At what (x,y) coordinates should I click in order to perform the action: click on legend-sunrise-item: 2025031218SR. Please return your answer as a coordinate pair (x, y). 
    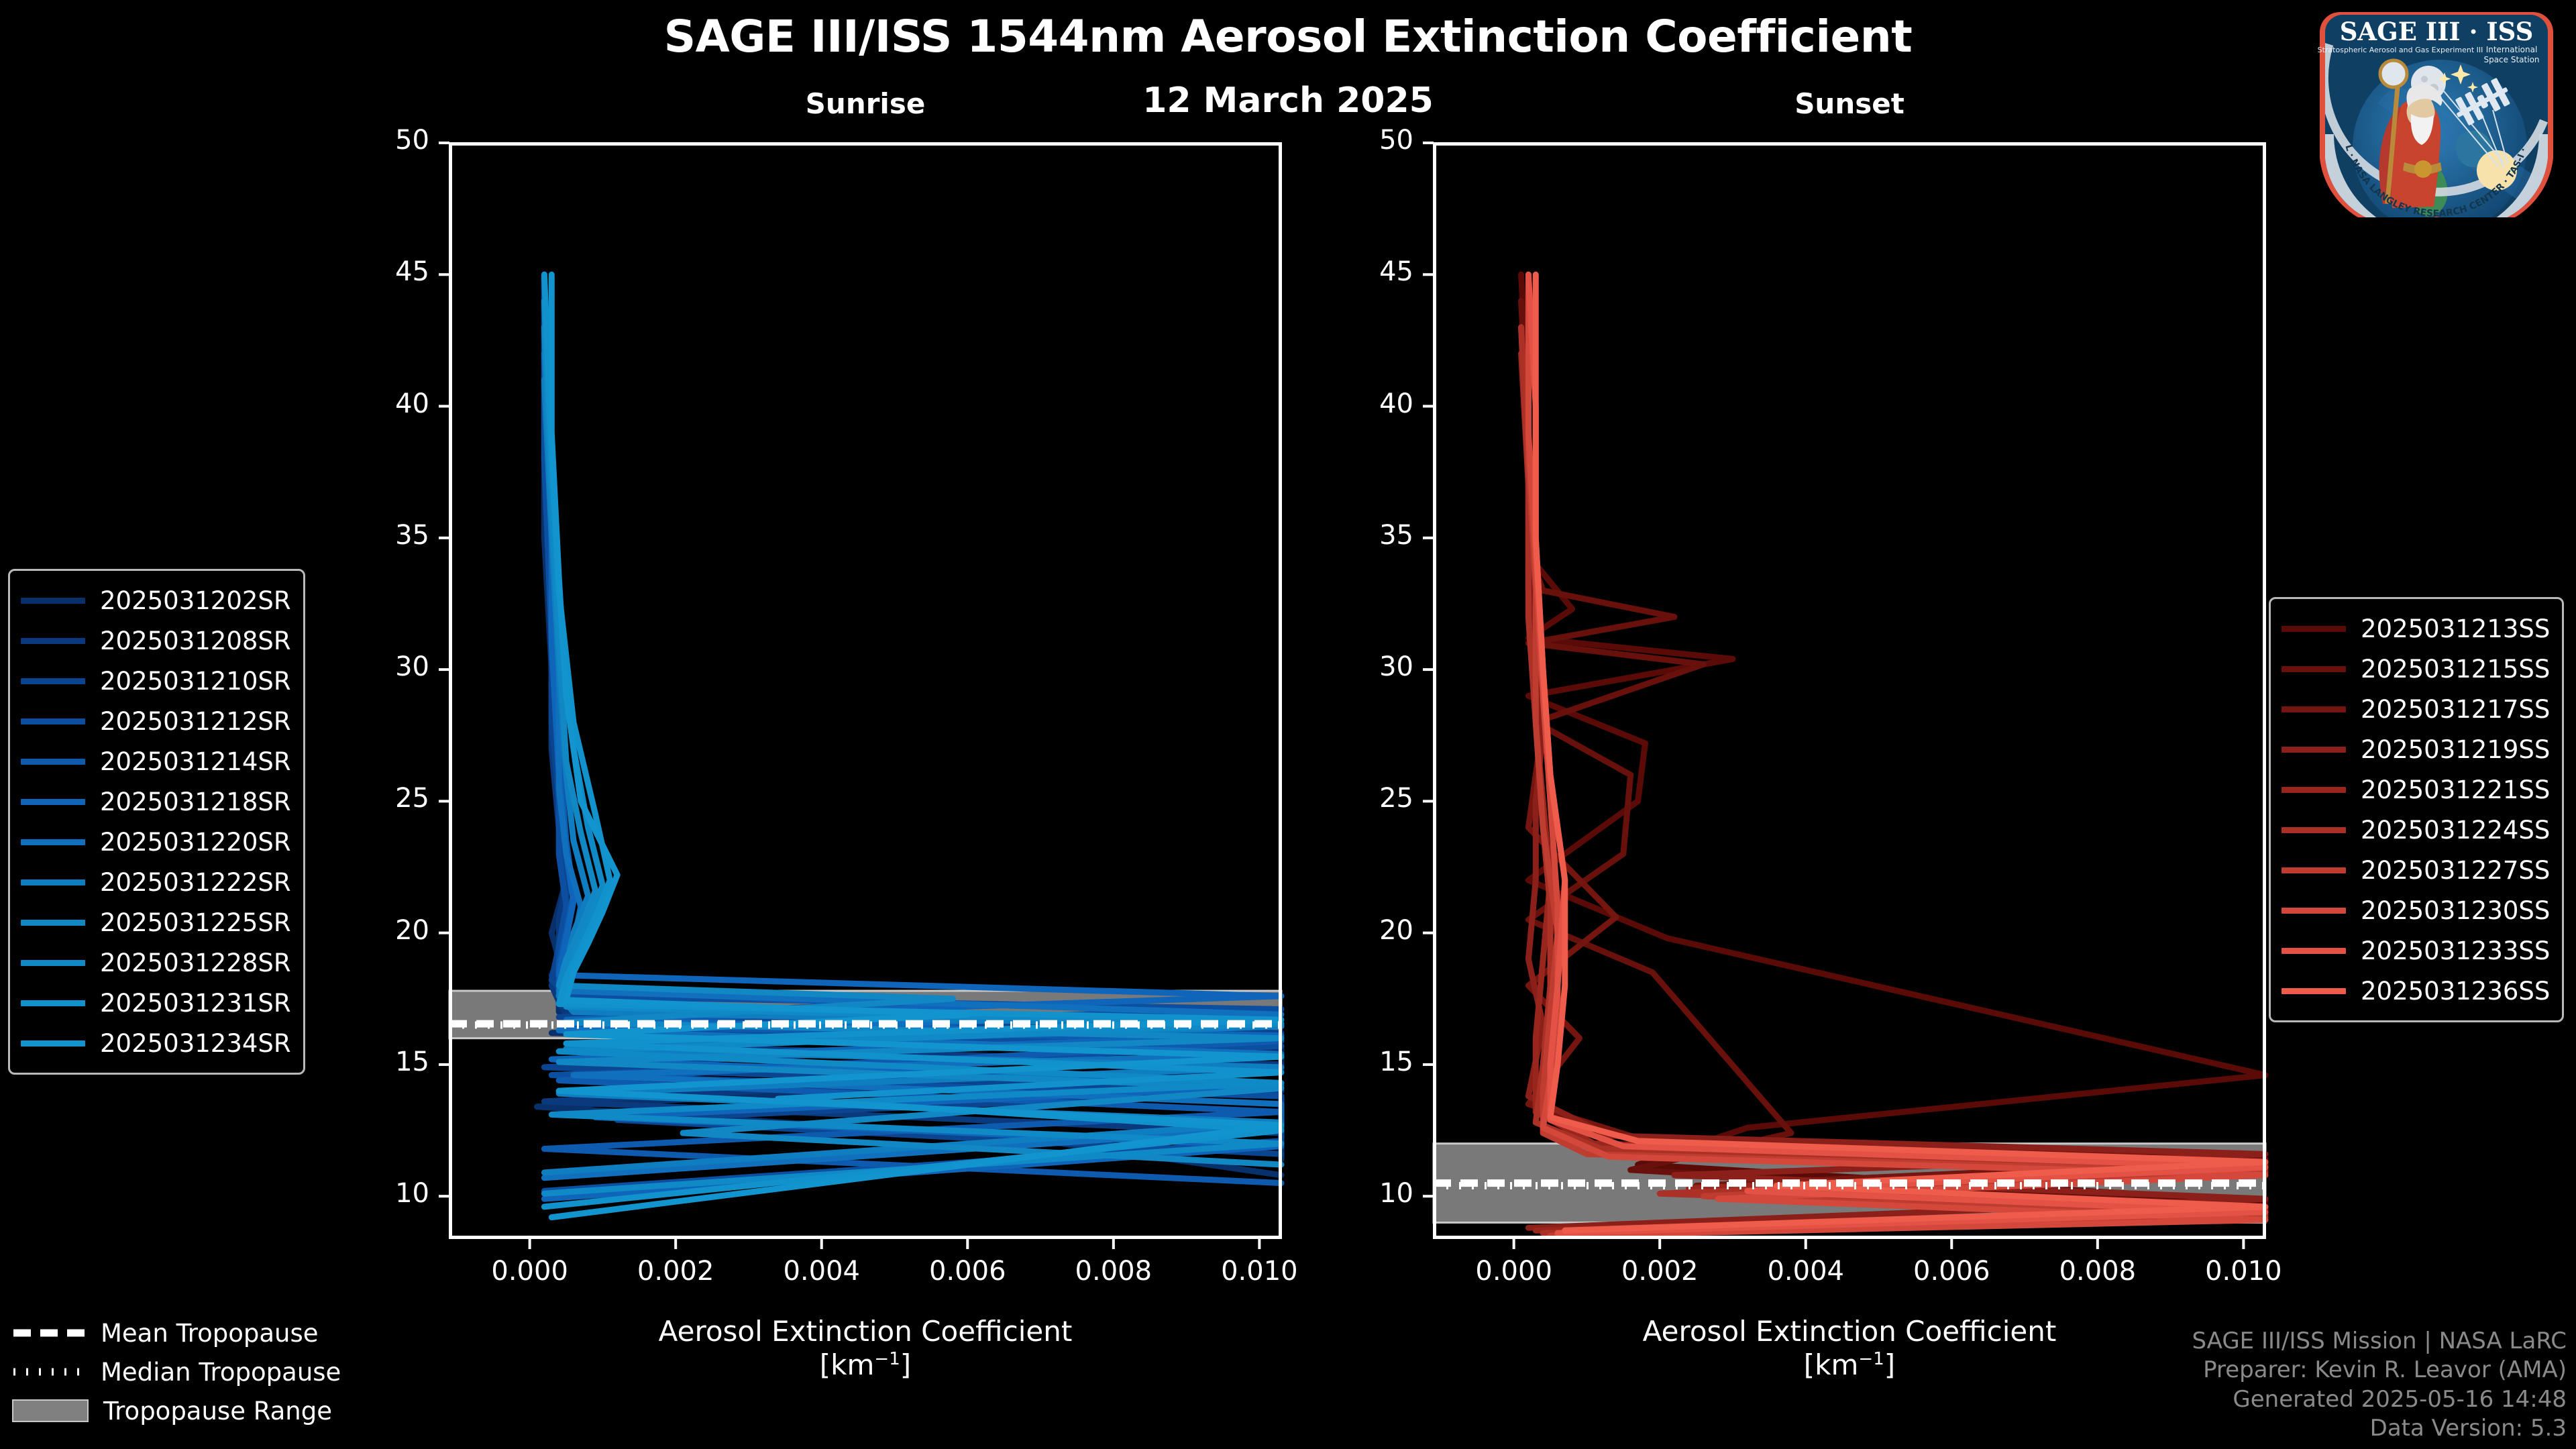
    Looking at the image, I should click on (156, 802).